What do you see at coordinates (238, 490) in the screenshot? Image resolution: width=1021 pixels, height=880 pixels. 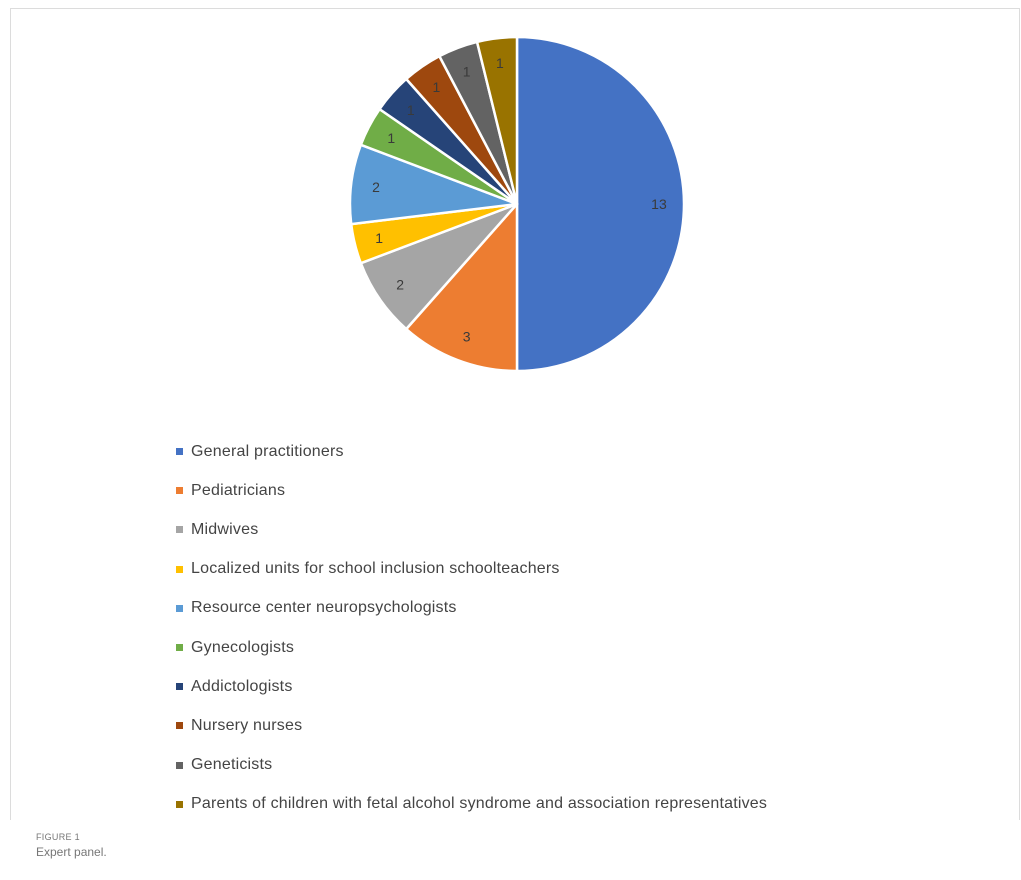 I see `legend-label: Pediatricians` at bounding box center [238, 490].